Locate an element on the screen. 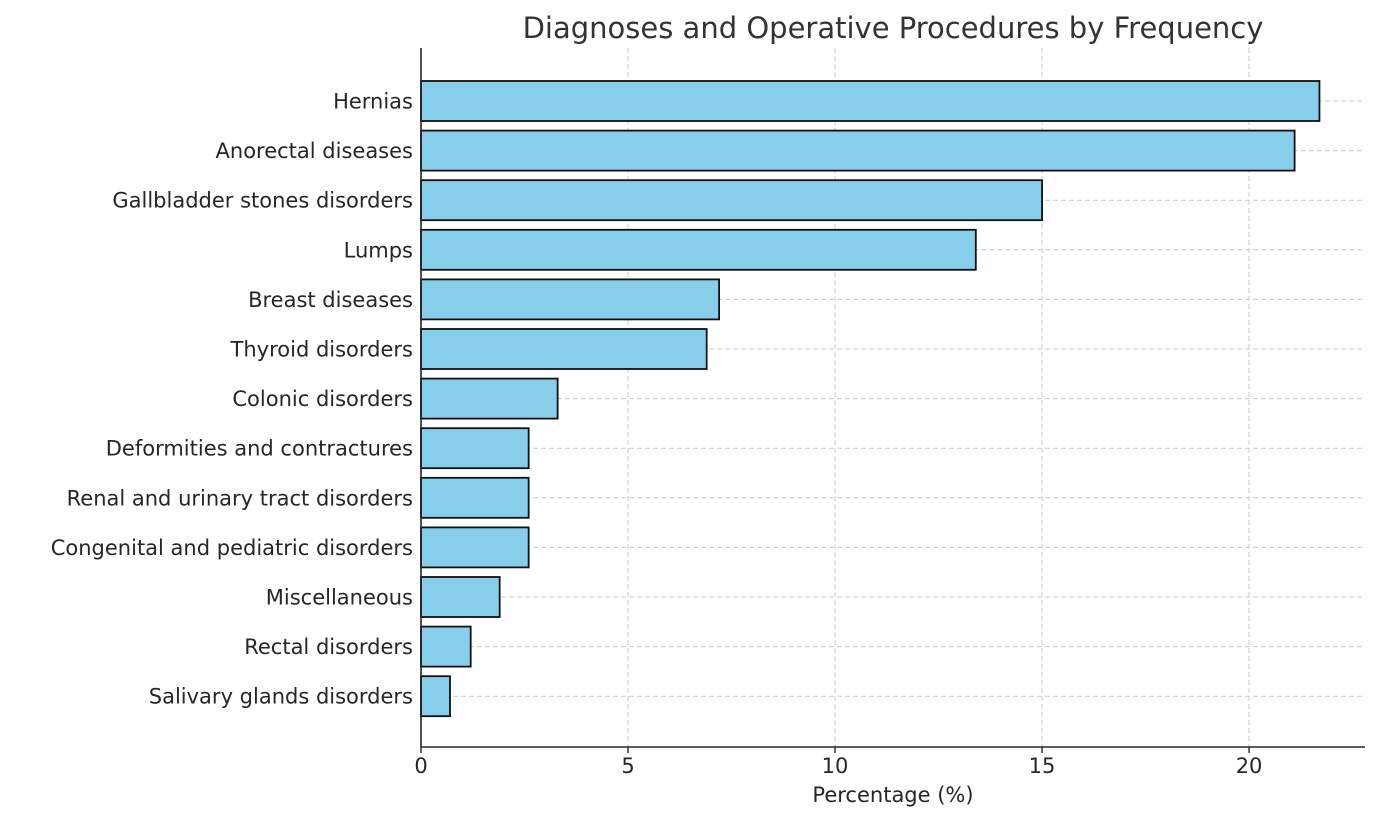  bar-colonic-disorders is located at coordinates (489, 398).